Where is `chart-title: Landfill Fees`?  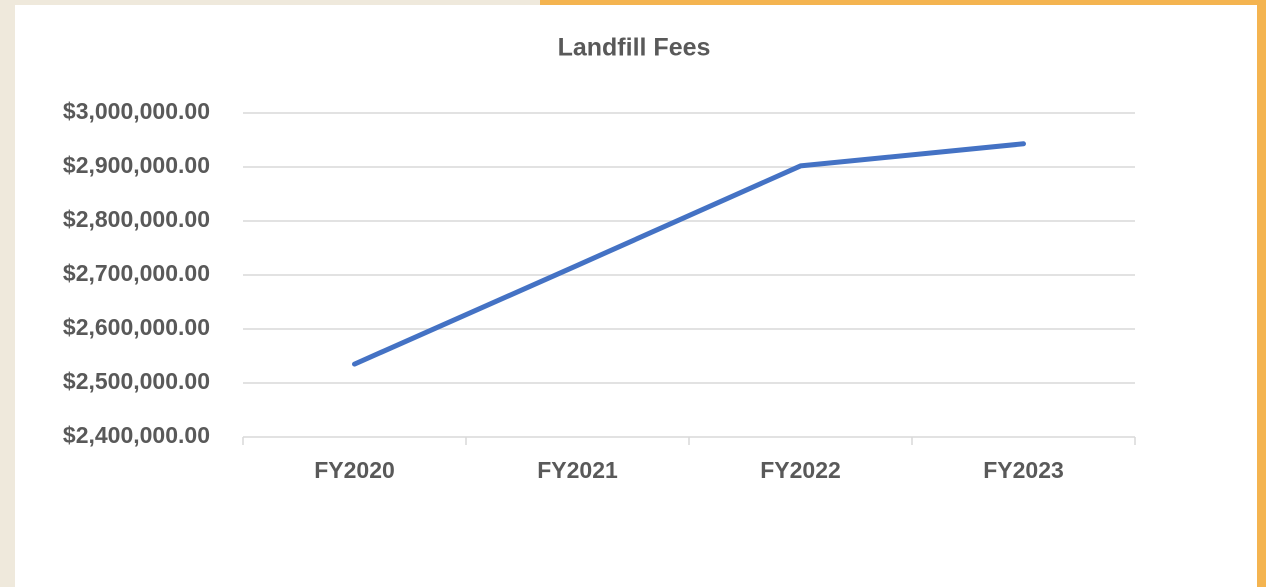 chart-title: Landfill Fees is located at coordinates (634, 48).